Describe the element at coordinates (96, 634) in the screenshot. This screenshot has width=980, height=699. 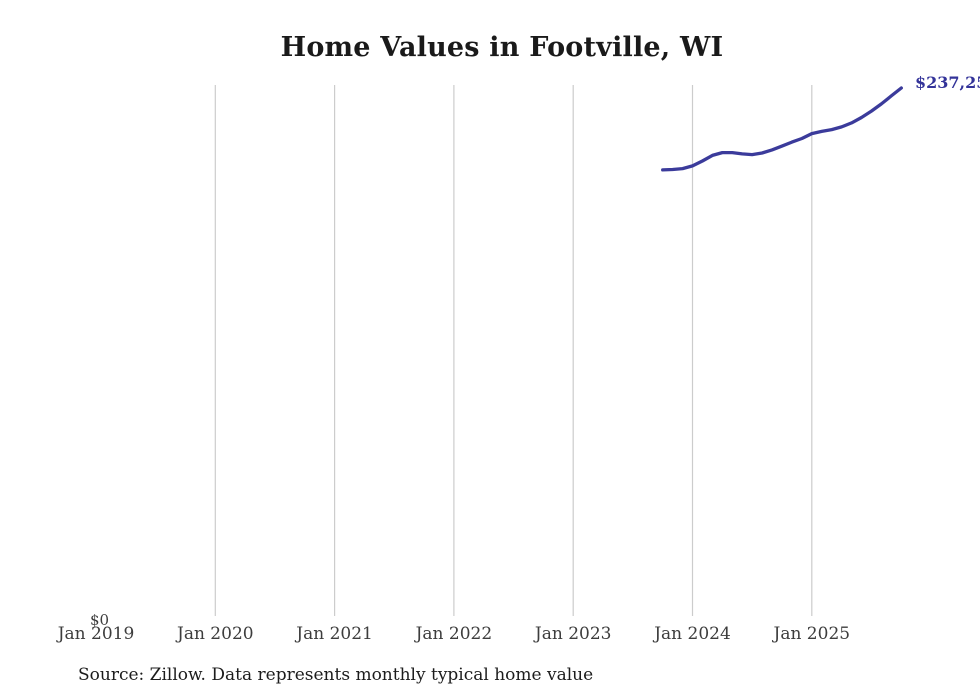
I see `x-tick-label: Jan 2019` at that location.